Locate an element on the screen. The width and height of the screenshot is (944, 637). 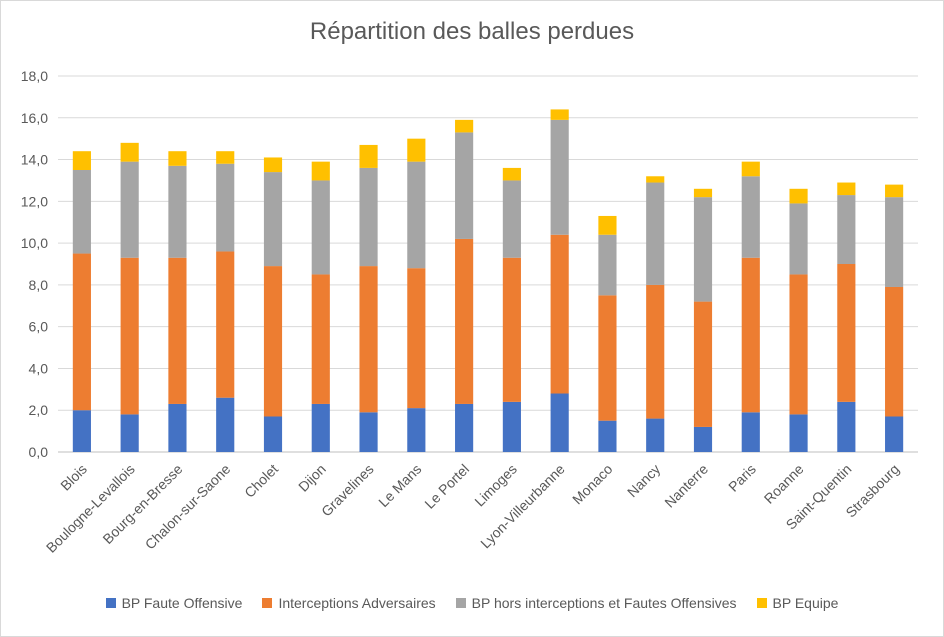
x-tick-label: Le Mans is located at coordinates (399, 485).